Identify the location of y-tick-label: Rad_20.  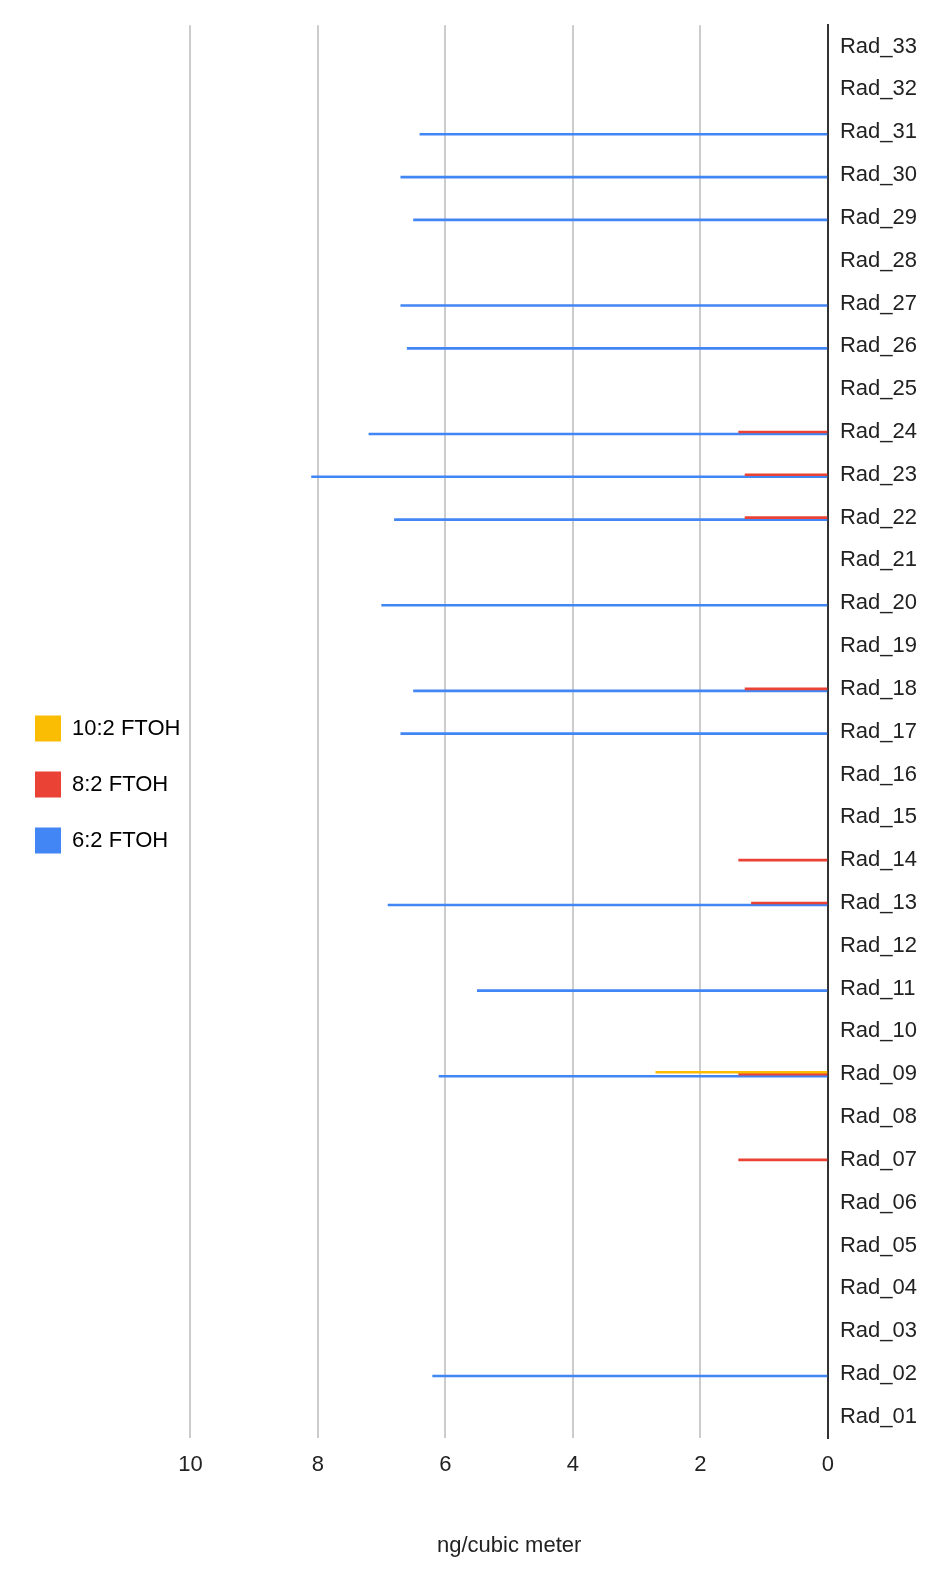
(878, 602).